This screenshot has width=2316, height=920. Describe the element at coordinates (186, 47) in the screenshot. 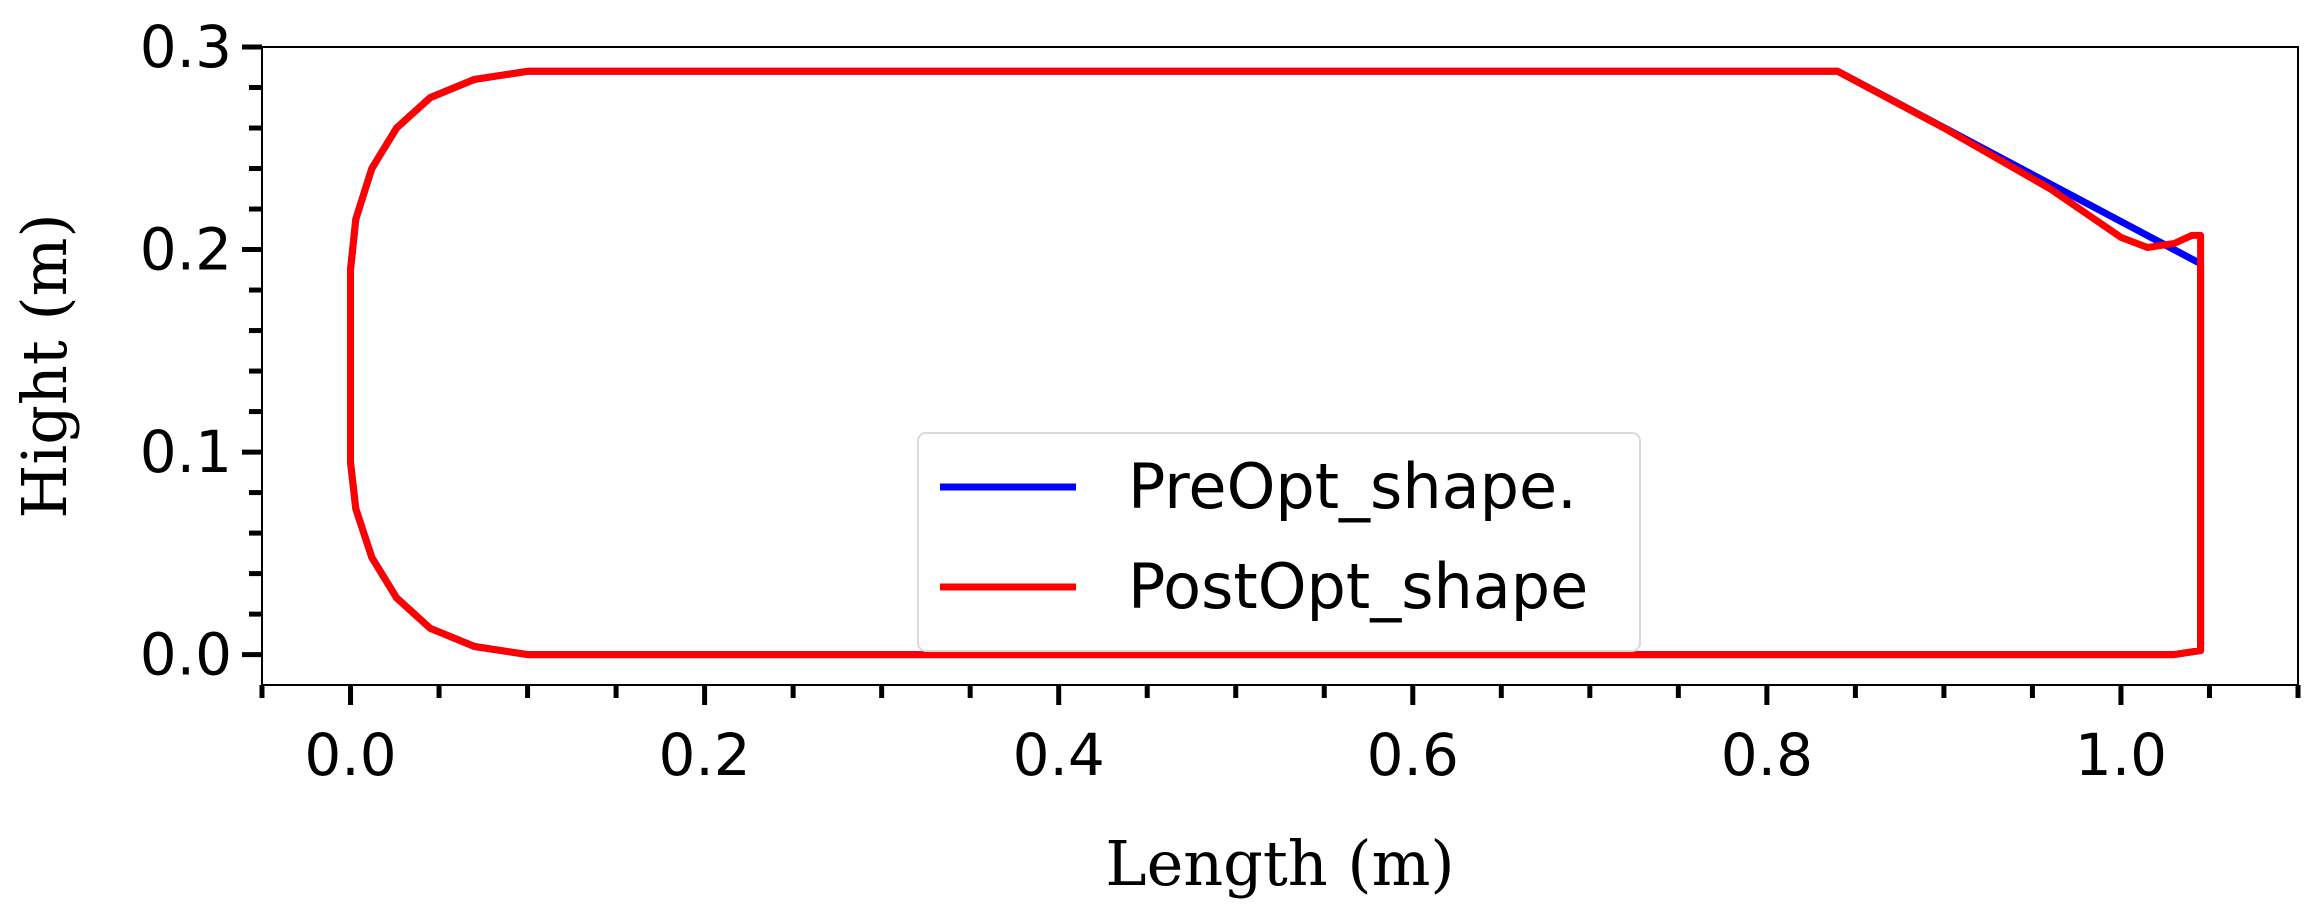

I see `y-tick-label: 0.3` at that location.